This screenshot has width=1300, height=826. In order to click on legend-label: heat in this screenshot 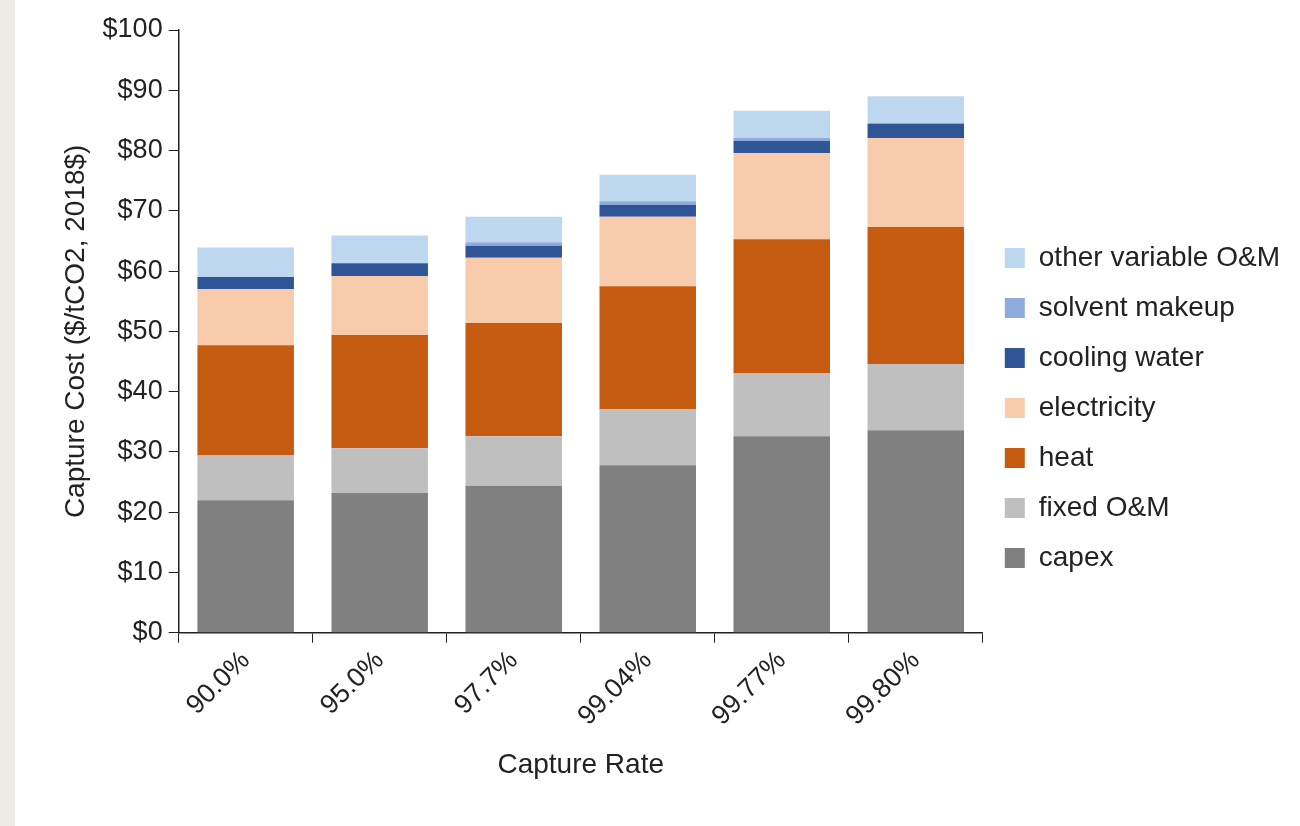, I will do `click(1066, 456)`.